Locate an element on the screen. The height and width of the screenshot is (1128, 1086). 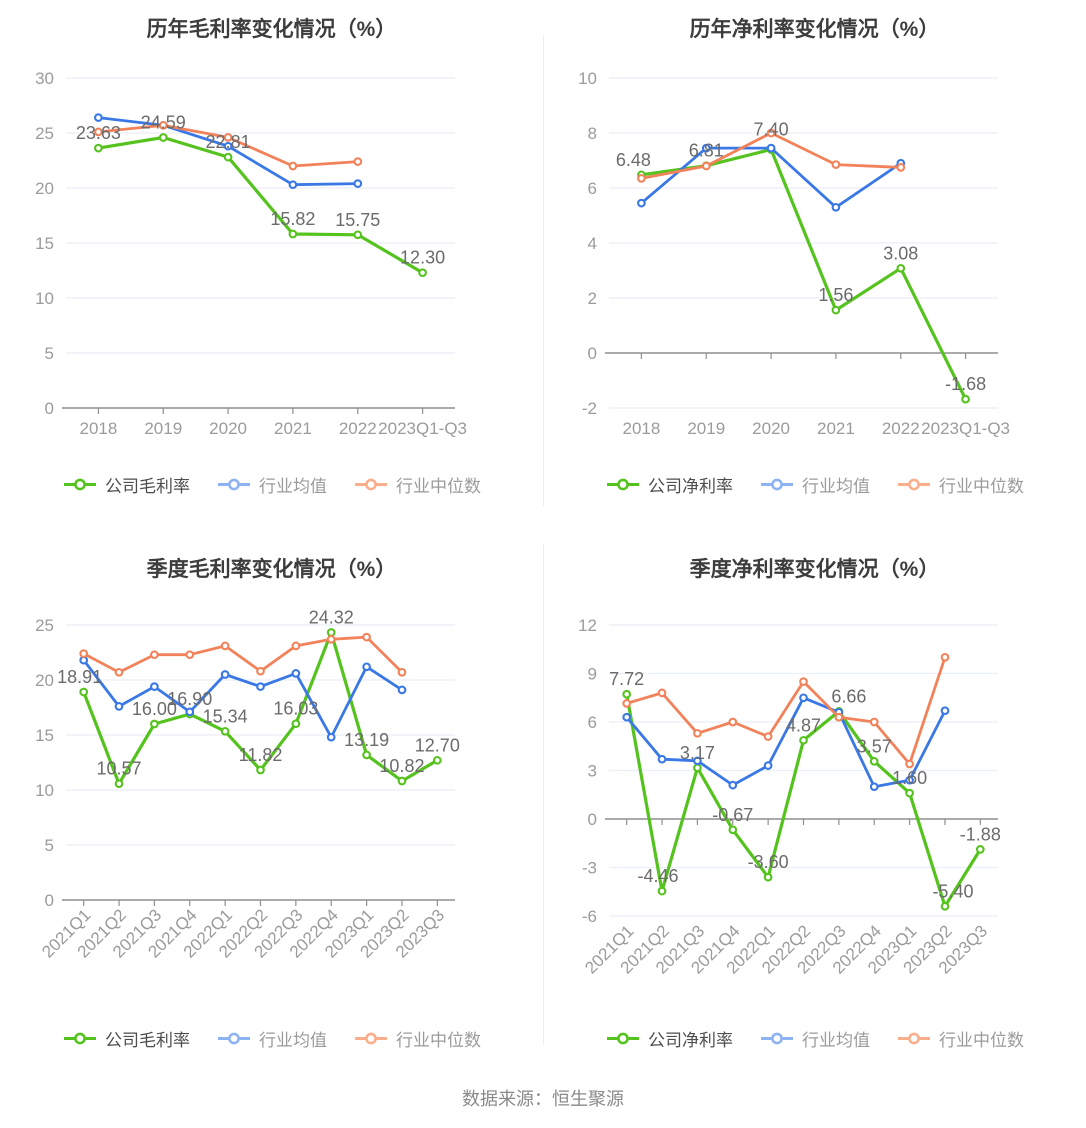
svg-text: 2022 is located at coordinates (358, 428).